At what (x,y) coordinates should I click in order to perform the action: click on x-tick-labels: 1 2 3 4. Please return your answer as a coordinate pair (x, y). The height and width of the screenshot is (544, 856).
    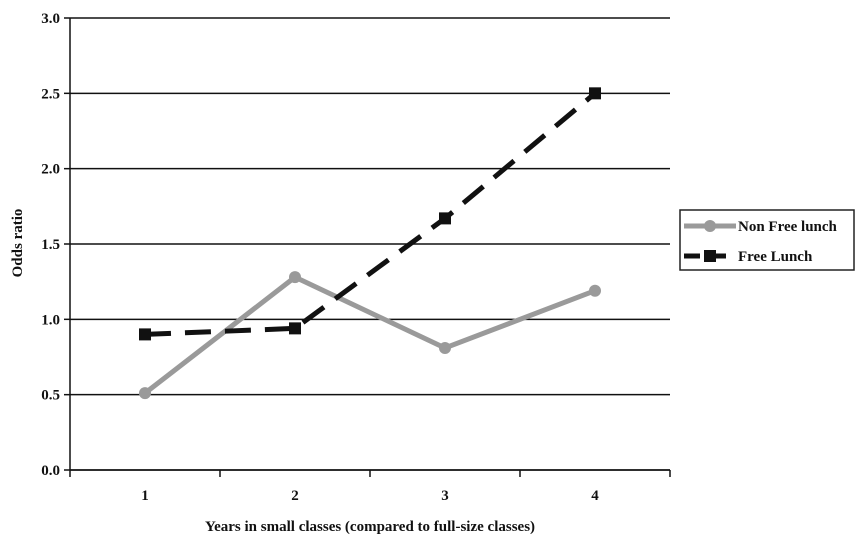
    Looking at the image, I should click on (370, 496).